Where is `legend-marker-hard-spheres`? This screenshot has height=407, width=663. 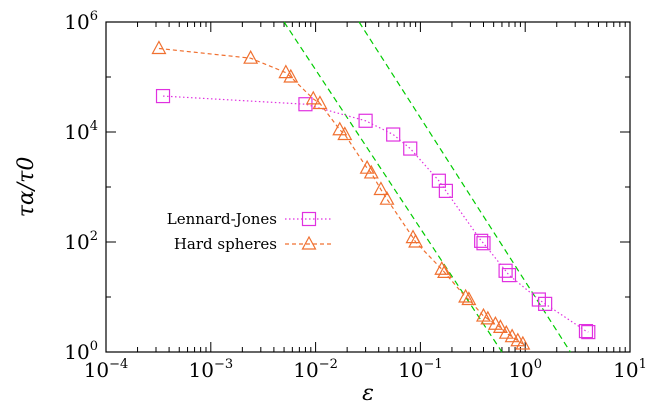 legend-marker-hard-spheres is located at coordinates (309, 242).